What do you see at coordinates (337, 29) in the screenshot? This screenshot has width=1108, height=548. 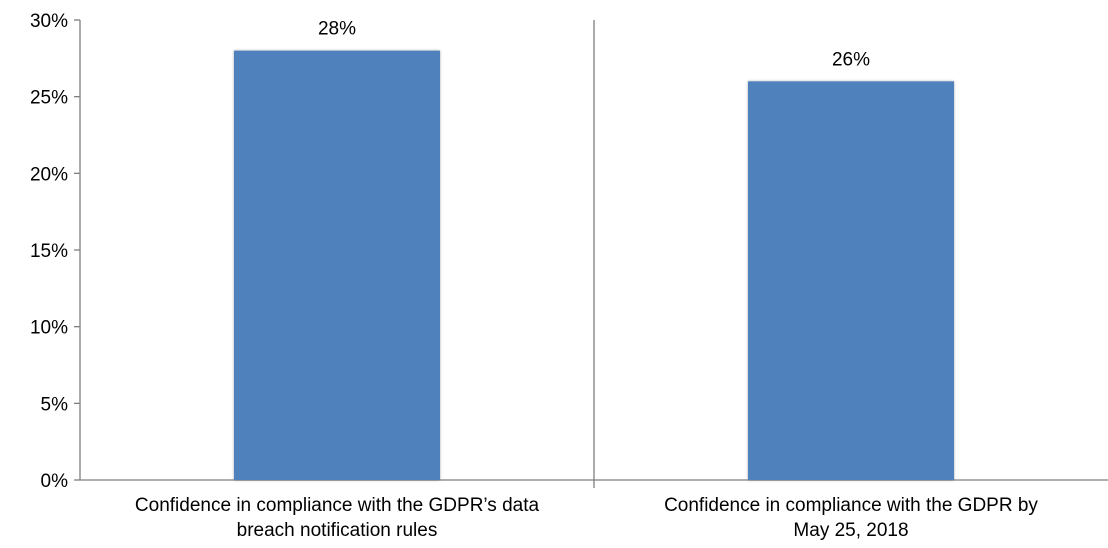 I see `data-label: 28%` at bounding box center [337, 29].